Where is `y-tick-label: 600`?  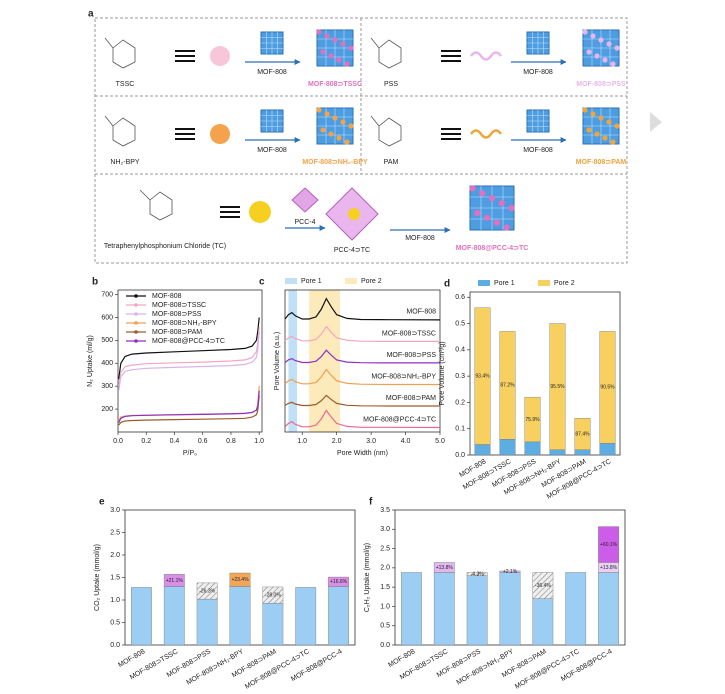 y-tick-label: 600 is located at coordinates (107, 317).